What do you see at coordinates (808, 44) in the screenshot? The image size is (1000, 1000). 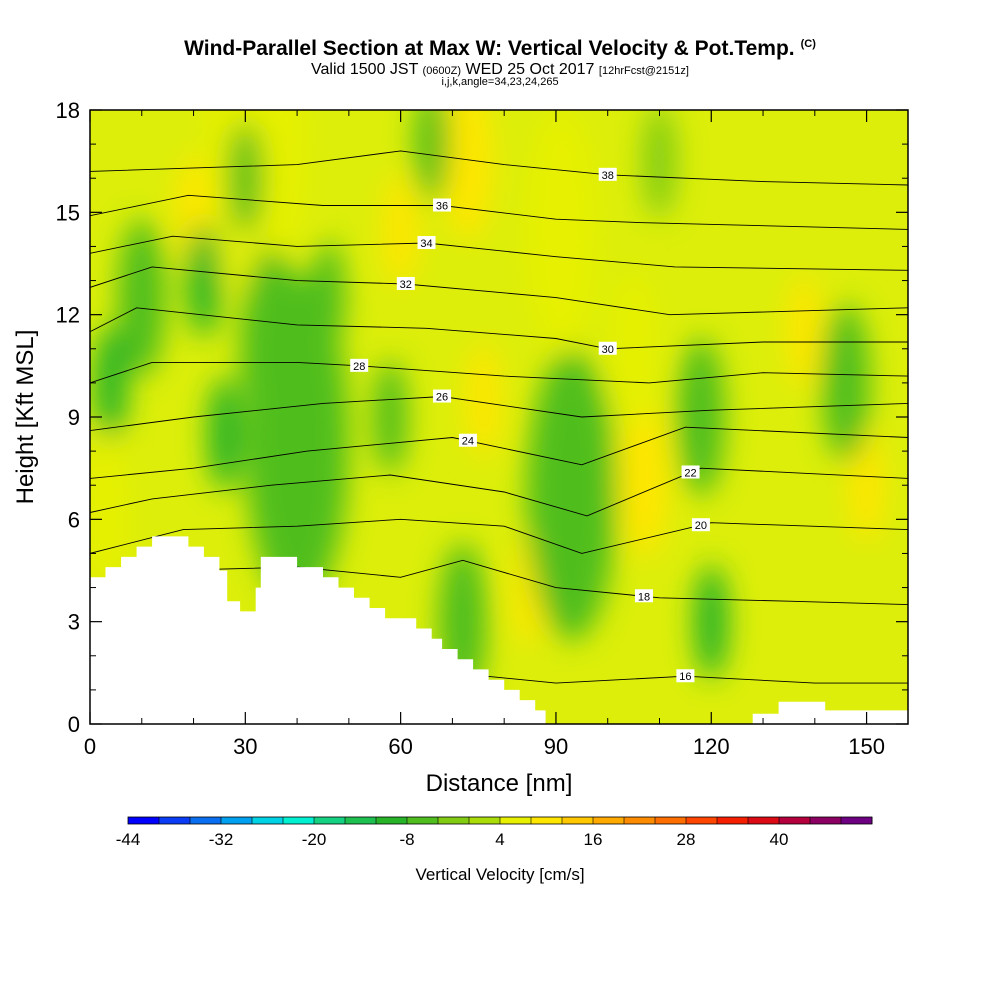 I see `copyright-mark: (C)` at bounding box center [808, 44].